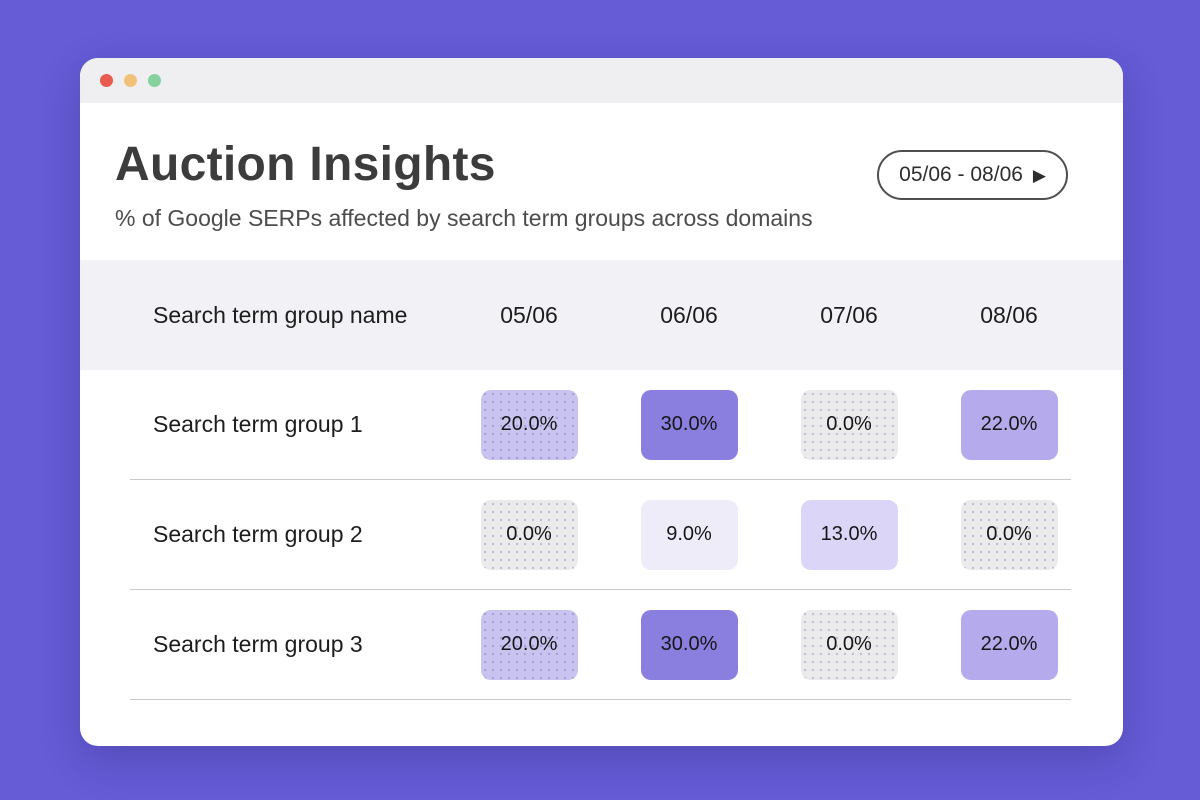 This screenshot has width=1200, height=800. I want to click on cell-container: 9.0%, so click(689, 534).